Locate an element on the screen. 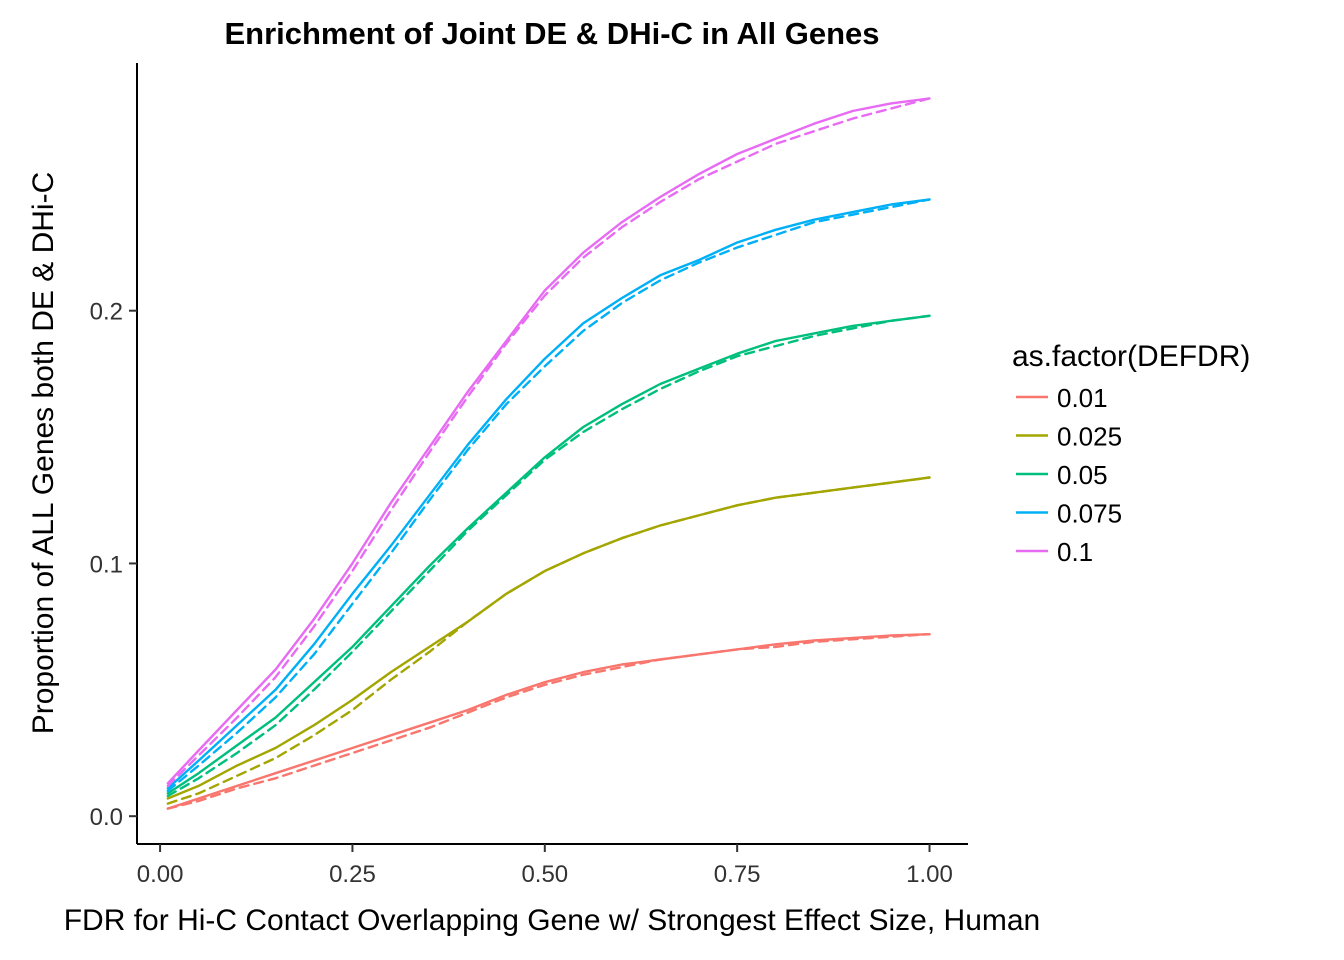  y-tick-label: 0.1 is located at coordinates (106, 564).